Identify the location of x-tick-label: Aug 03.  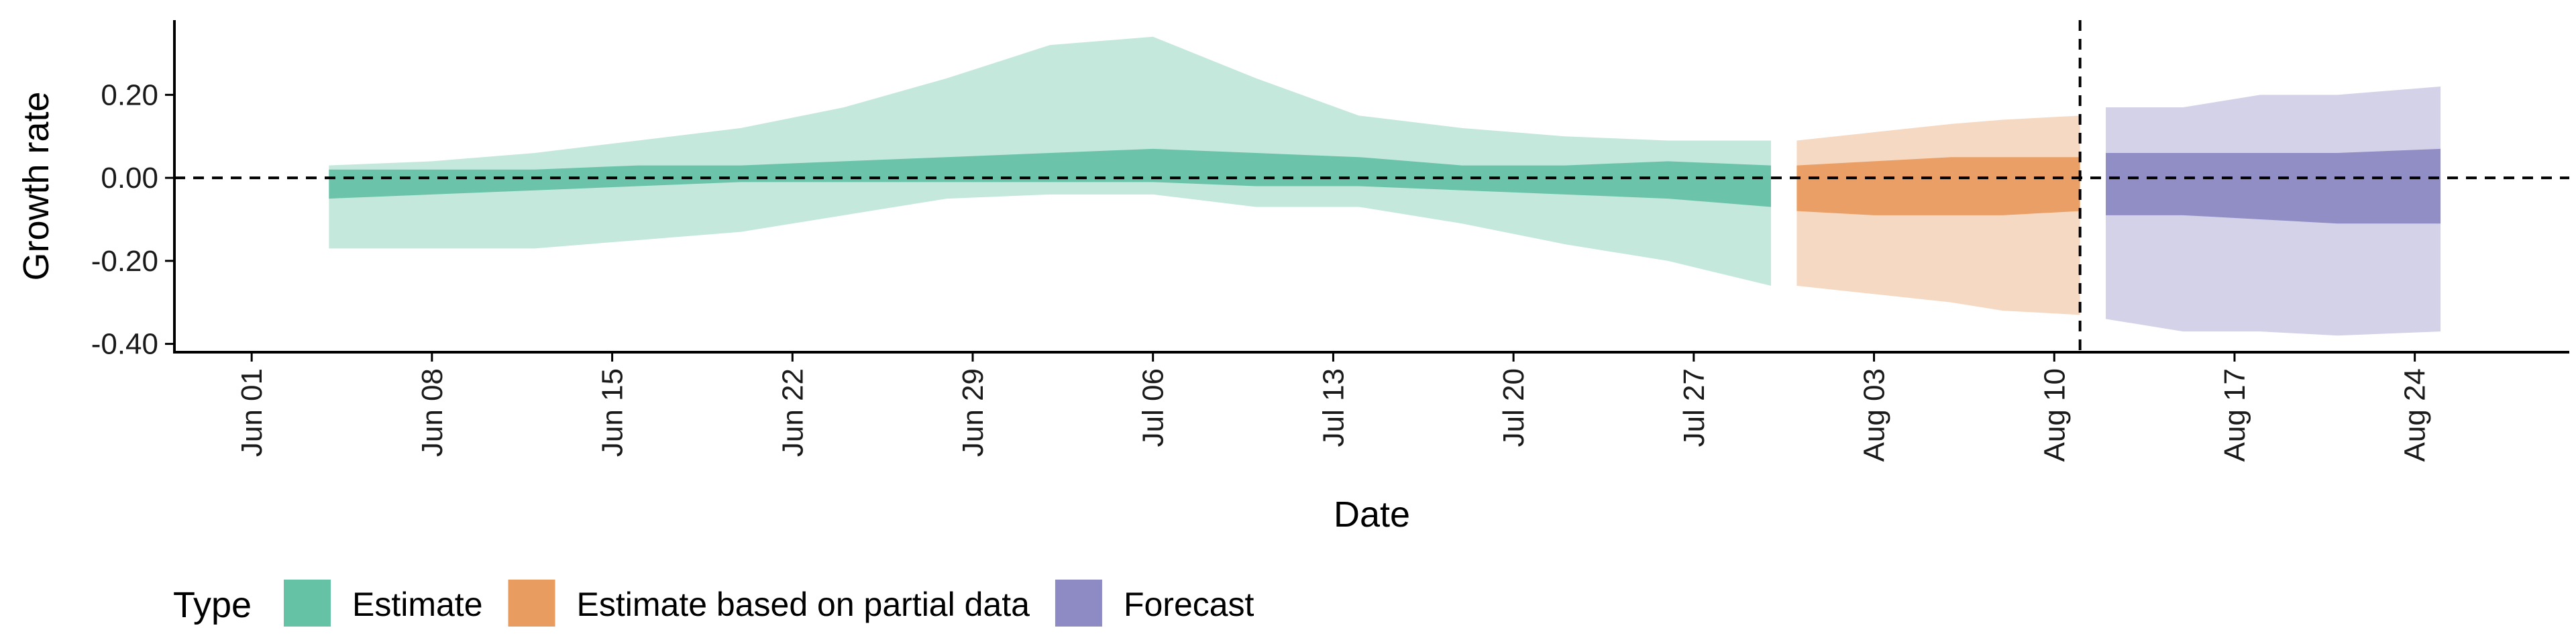
(1874, 415).